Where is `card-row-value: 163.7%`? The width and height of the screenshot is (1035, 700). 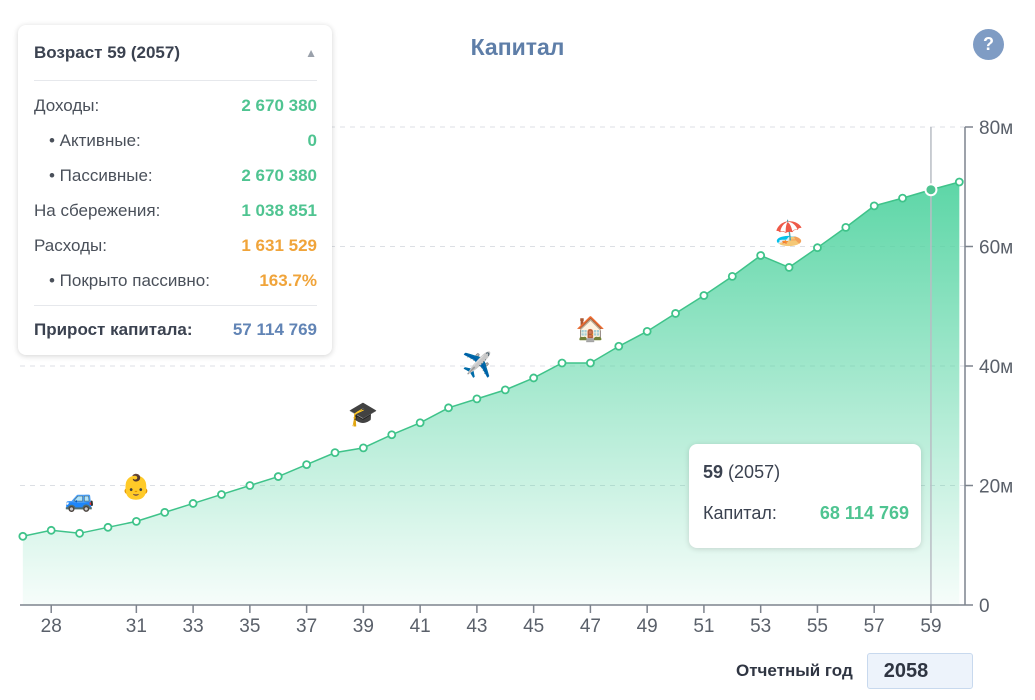
card-row-value: 163.7% is located at coordinates (288, 280).